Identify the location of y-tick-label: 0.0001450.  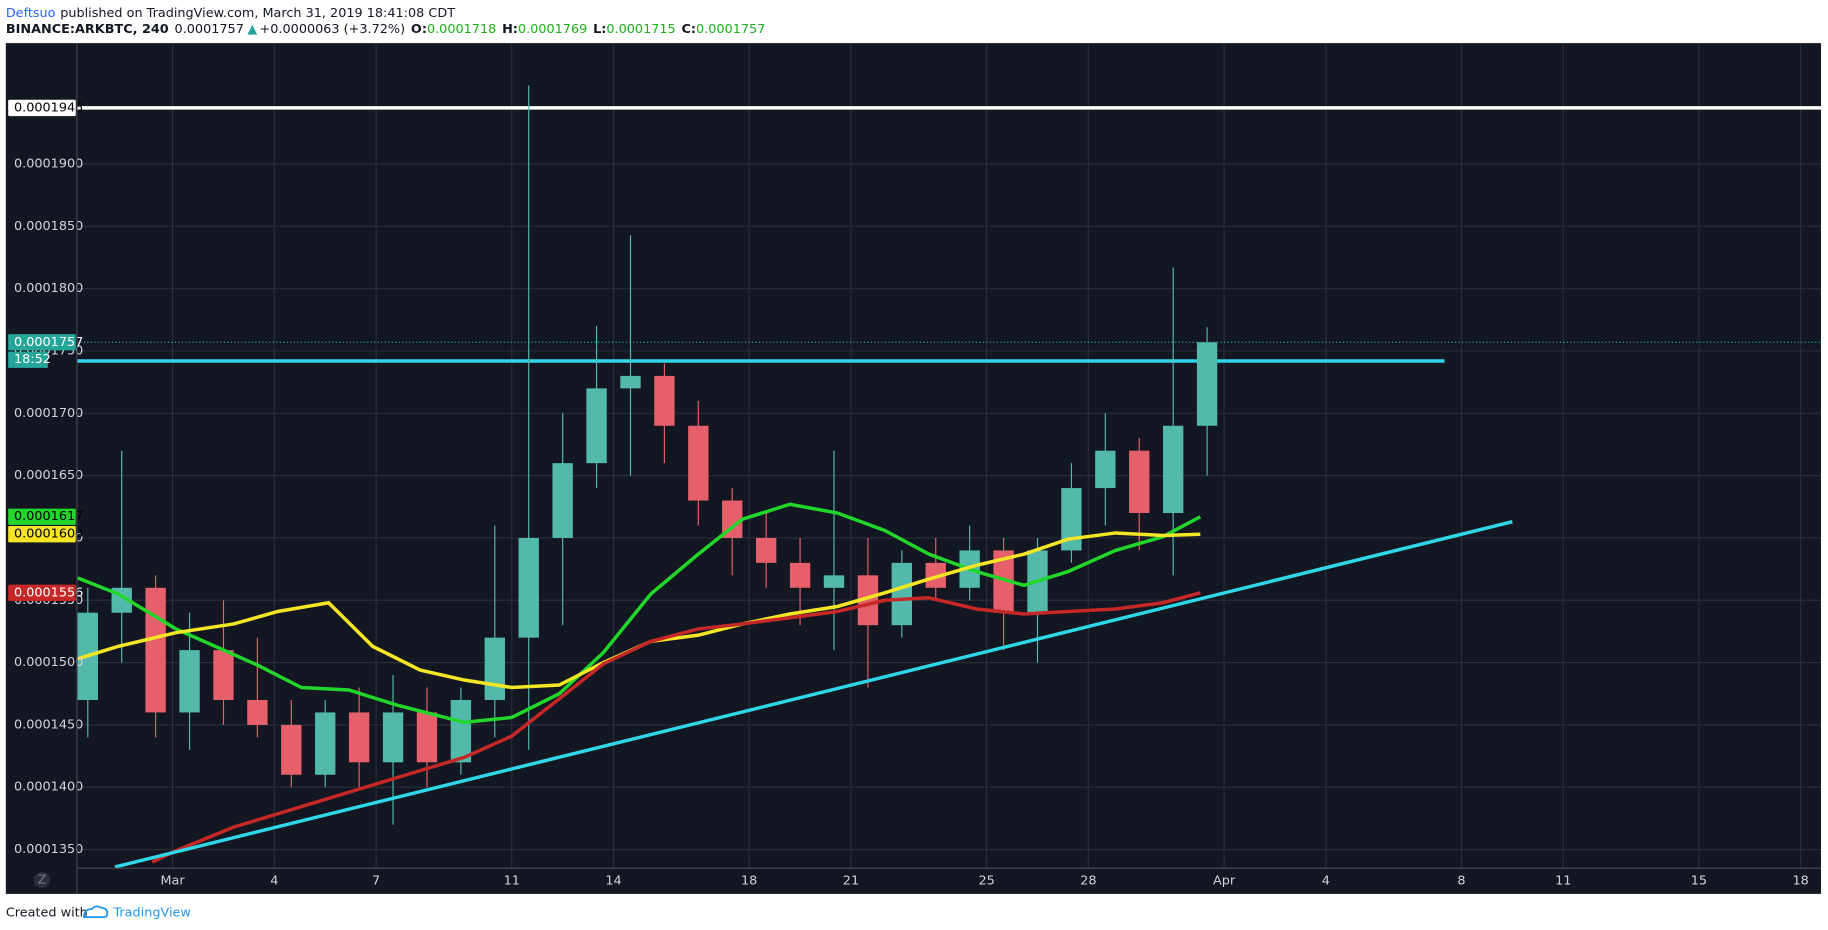
(48, 724).